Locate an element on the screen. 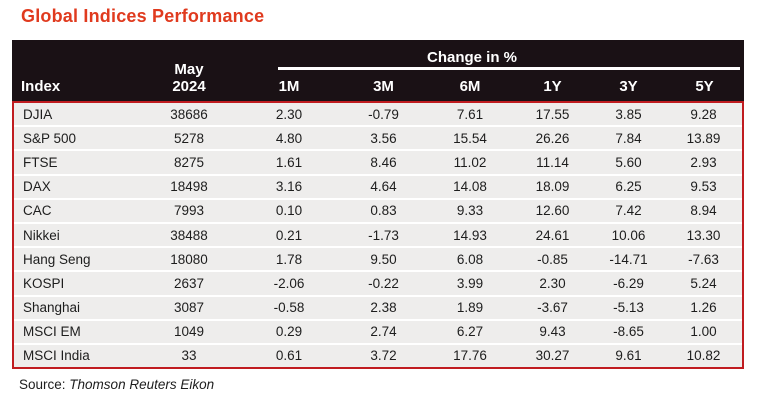 This screenshot has height=409, width=757. column-header-6m: 6M is located at coordinates (470, 86).